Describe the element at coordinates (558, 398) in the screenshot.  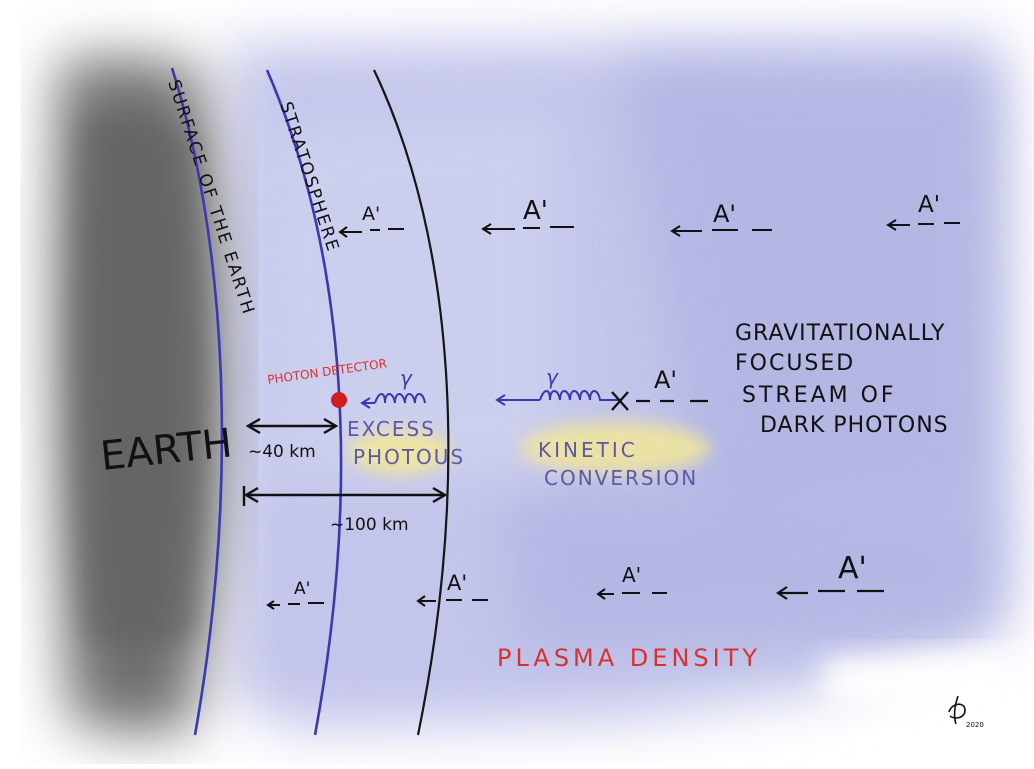
I see `conversion-photon-wave` at that location.